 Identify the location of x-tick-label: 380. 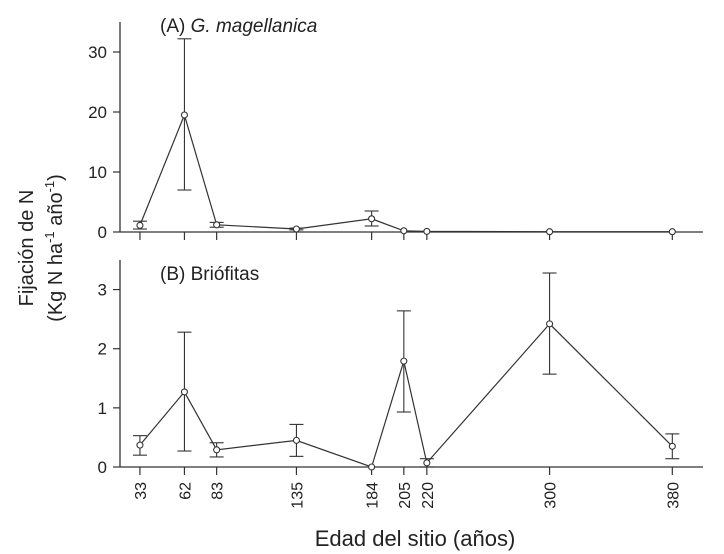
(673, 495).